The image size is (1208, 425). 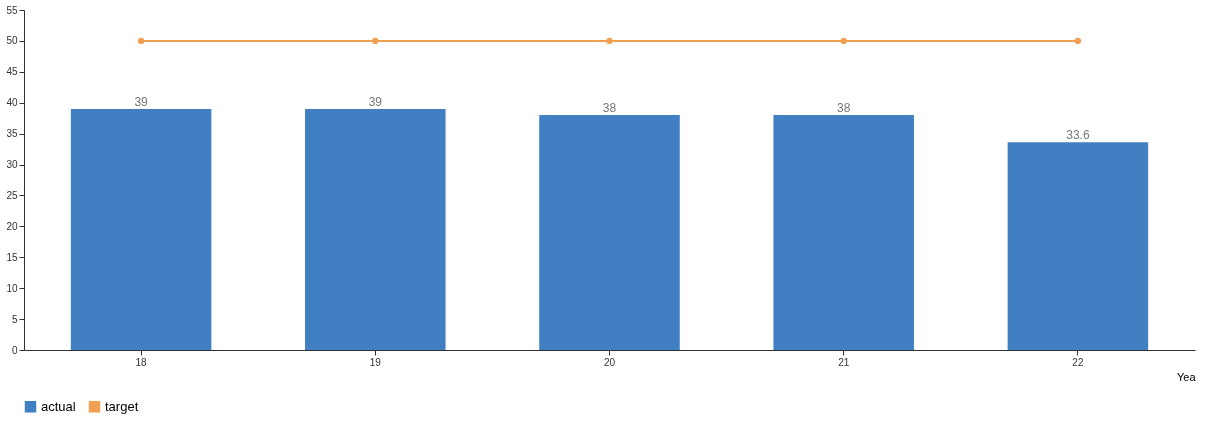 What do you see at coordinates (58, 406) in the screenshot?
I see `legend-label: actual` at bounding box center [58, 406].